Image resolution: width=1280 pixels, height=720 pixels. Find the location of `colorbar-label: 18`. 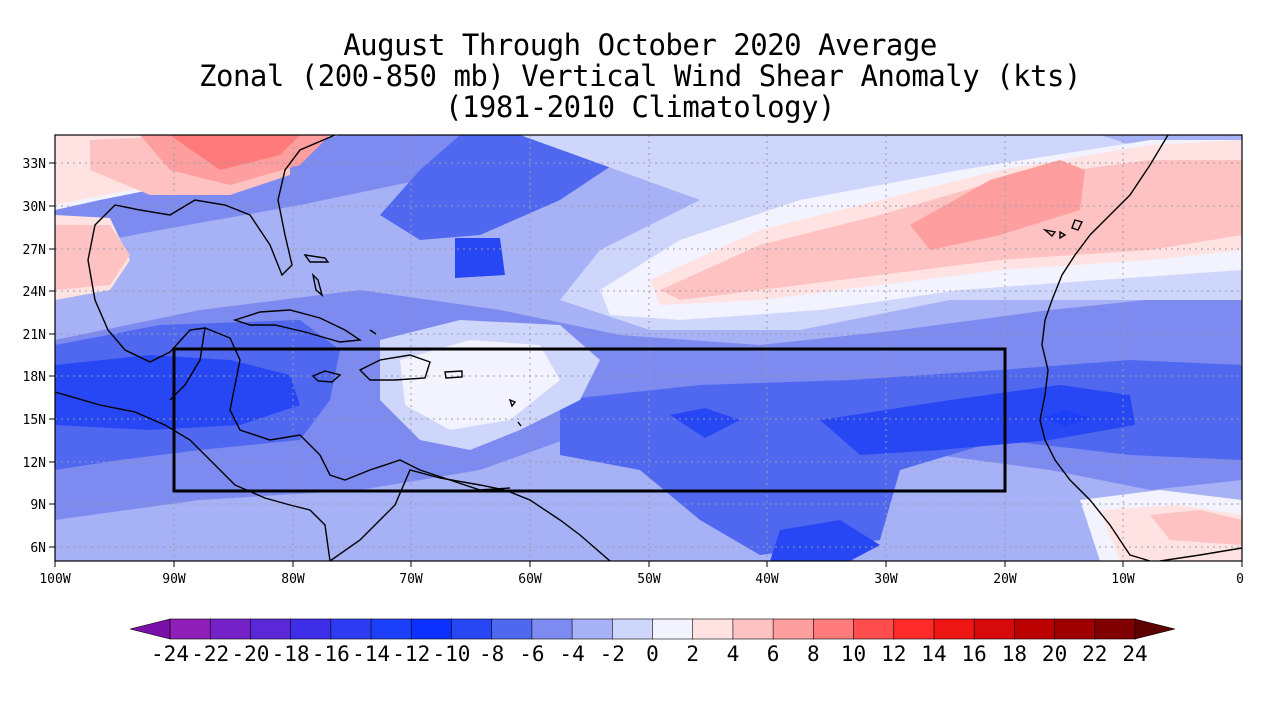

colorbar-label: 18 is located at coordinates (1014, 654).